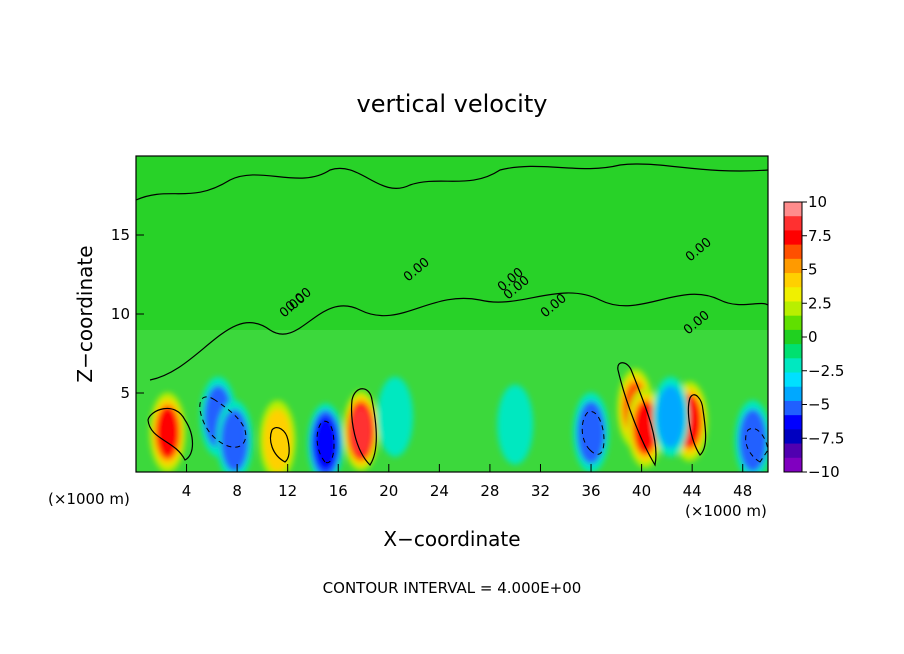  I want to click on x-tick-label: 4, so click(187, 491).